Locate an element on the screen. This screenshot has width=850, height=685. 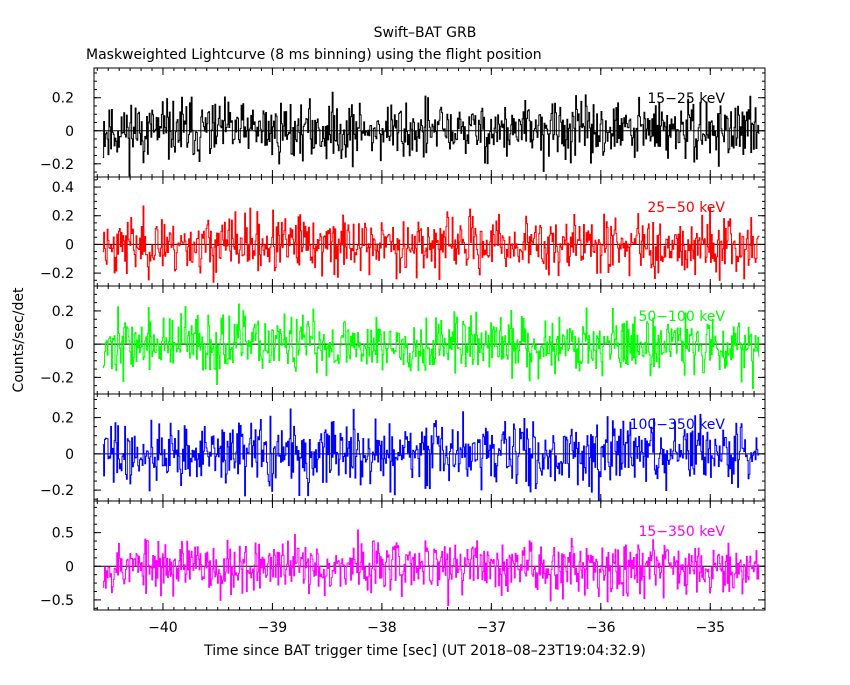
panel-3: −0.2 0 0.2 50−100 keV is located at coordinates (403, 340).